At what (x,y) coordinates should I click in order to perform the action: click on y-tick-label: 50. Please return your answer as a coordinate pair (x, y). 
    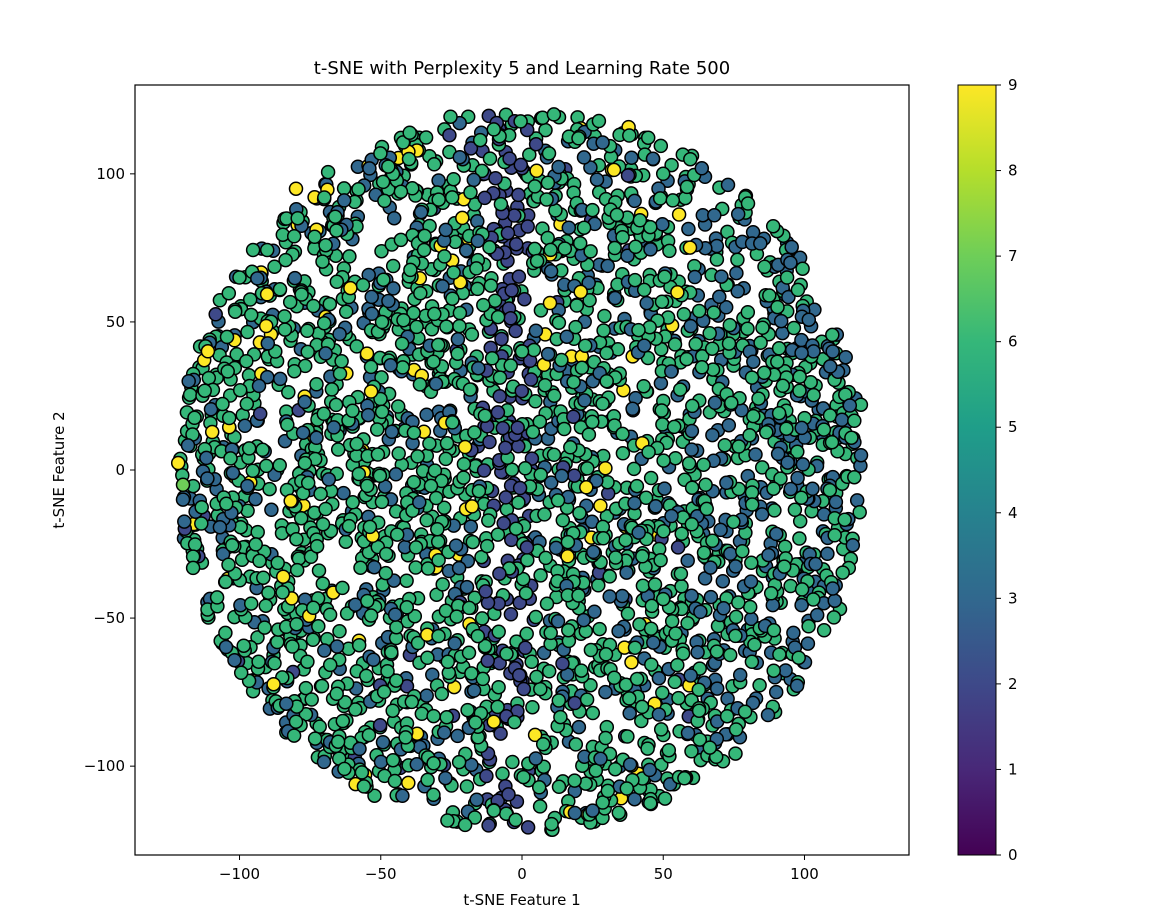
    Looking at the image, I should click on (115, 322).